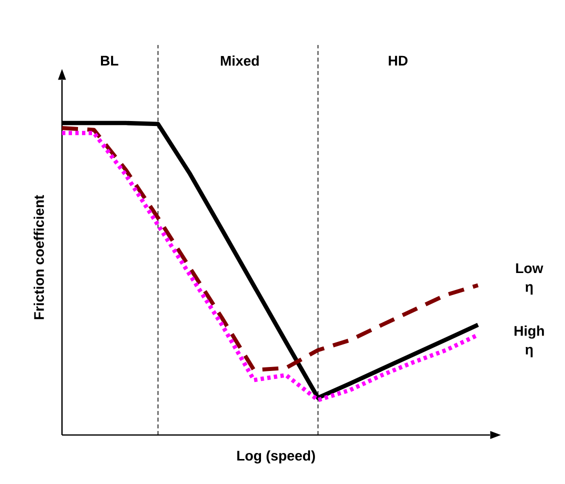  Describe the element at coordinates (109, 61) in the screenshot. I see `text: BL` at that location.